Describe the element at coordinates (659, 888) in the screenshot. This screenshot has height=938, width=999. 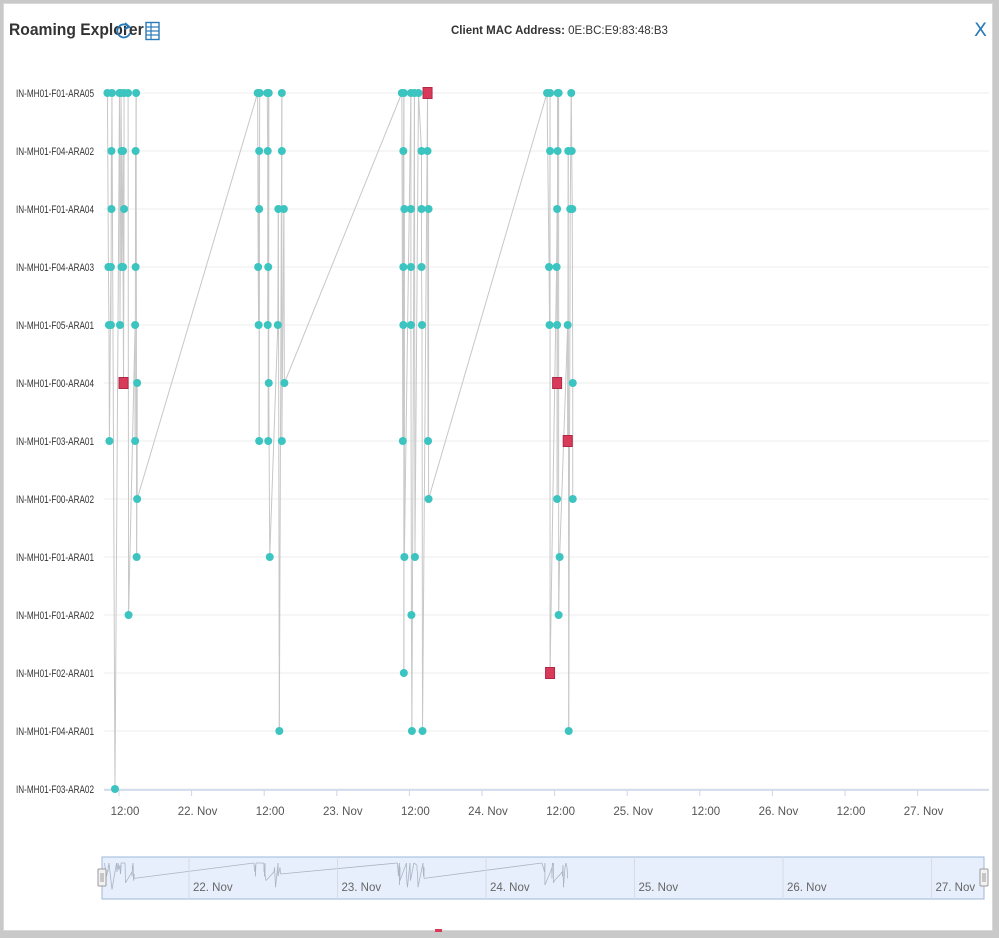
I see `navigator-label: 25. Nov` at that location.